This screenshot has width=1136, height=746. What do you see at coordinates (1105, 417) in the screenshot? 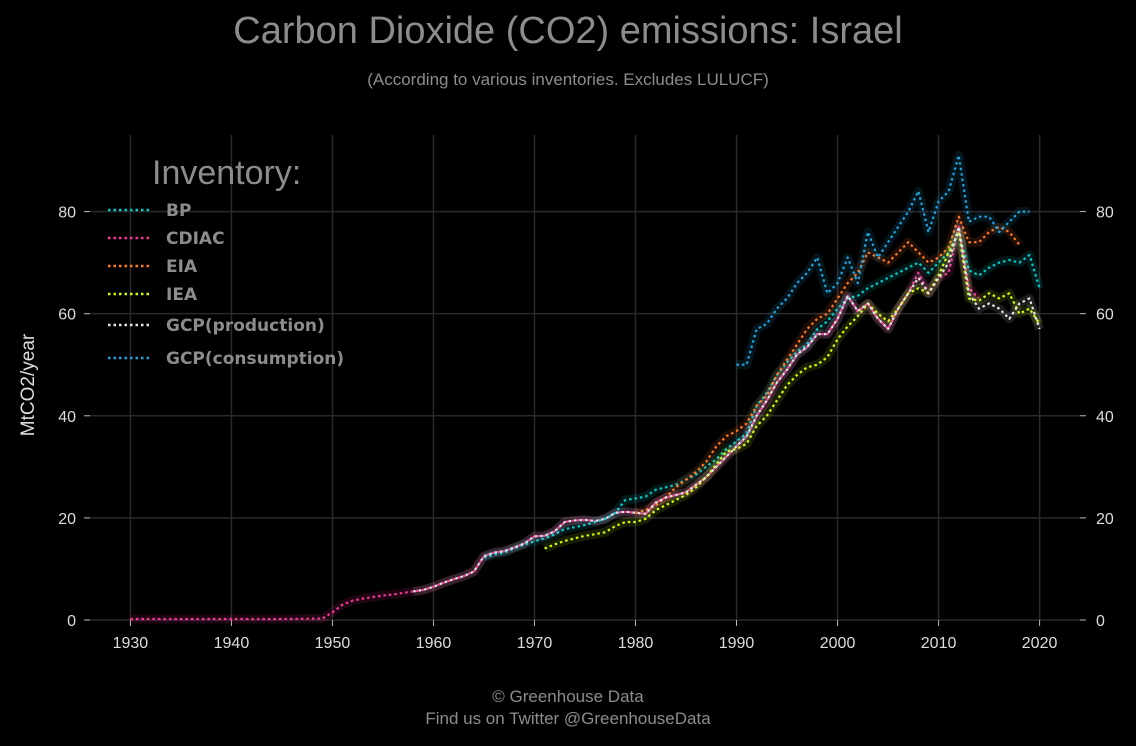
I see `y-tick-label-right-40: 40` at bounding box center [1105, 417].